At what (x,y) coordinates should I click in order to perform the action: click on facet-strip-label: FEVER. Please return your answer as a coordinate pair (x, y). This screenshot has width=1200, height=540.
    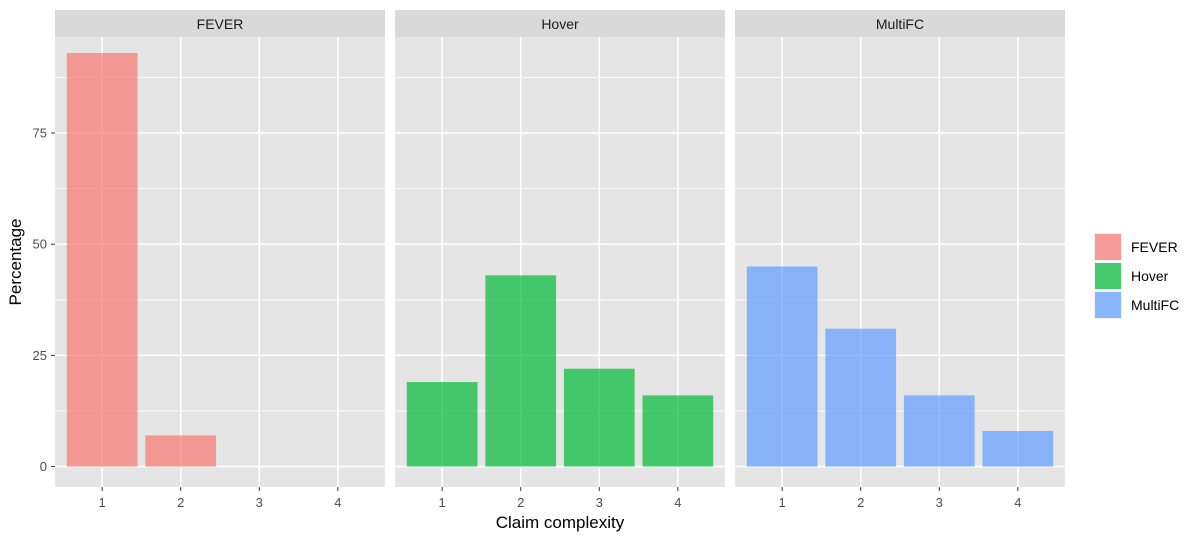
    Looking at the image, I should click on (220, 24).